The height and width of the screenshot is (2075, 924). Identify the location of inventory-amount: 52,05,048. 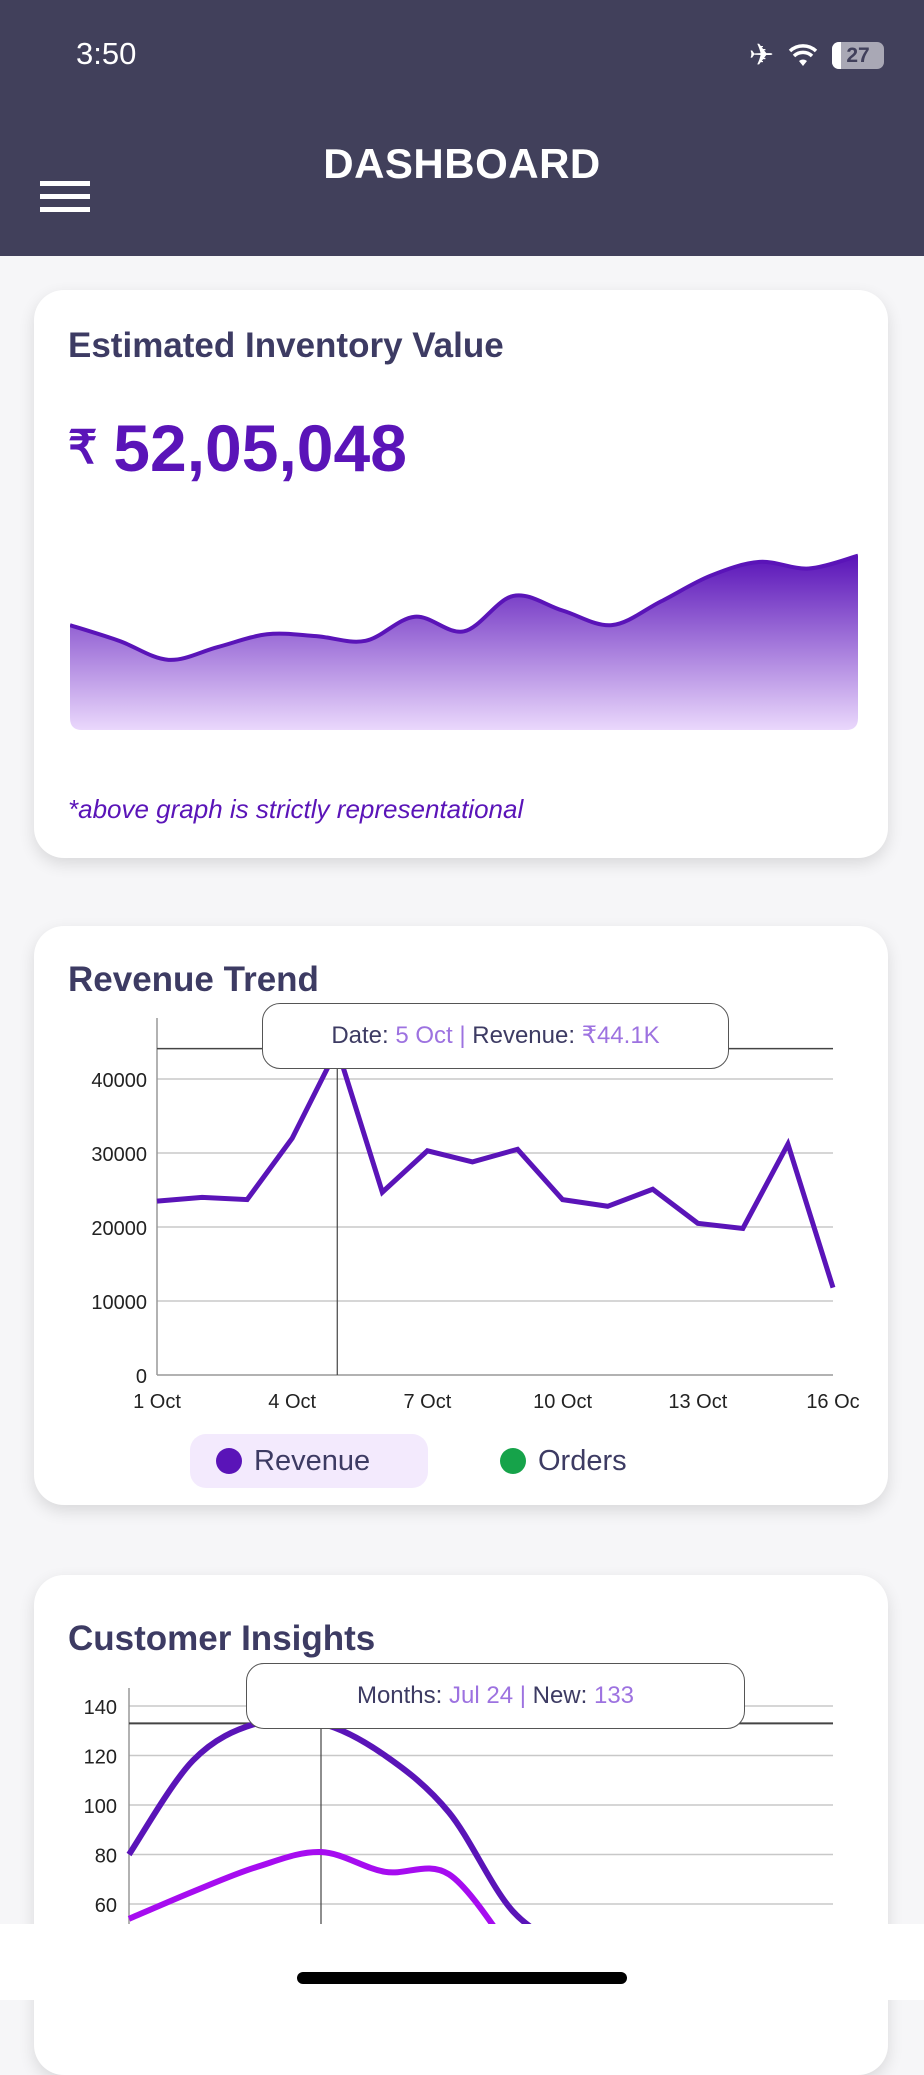
(260, 448).